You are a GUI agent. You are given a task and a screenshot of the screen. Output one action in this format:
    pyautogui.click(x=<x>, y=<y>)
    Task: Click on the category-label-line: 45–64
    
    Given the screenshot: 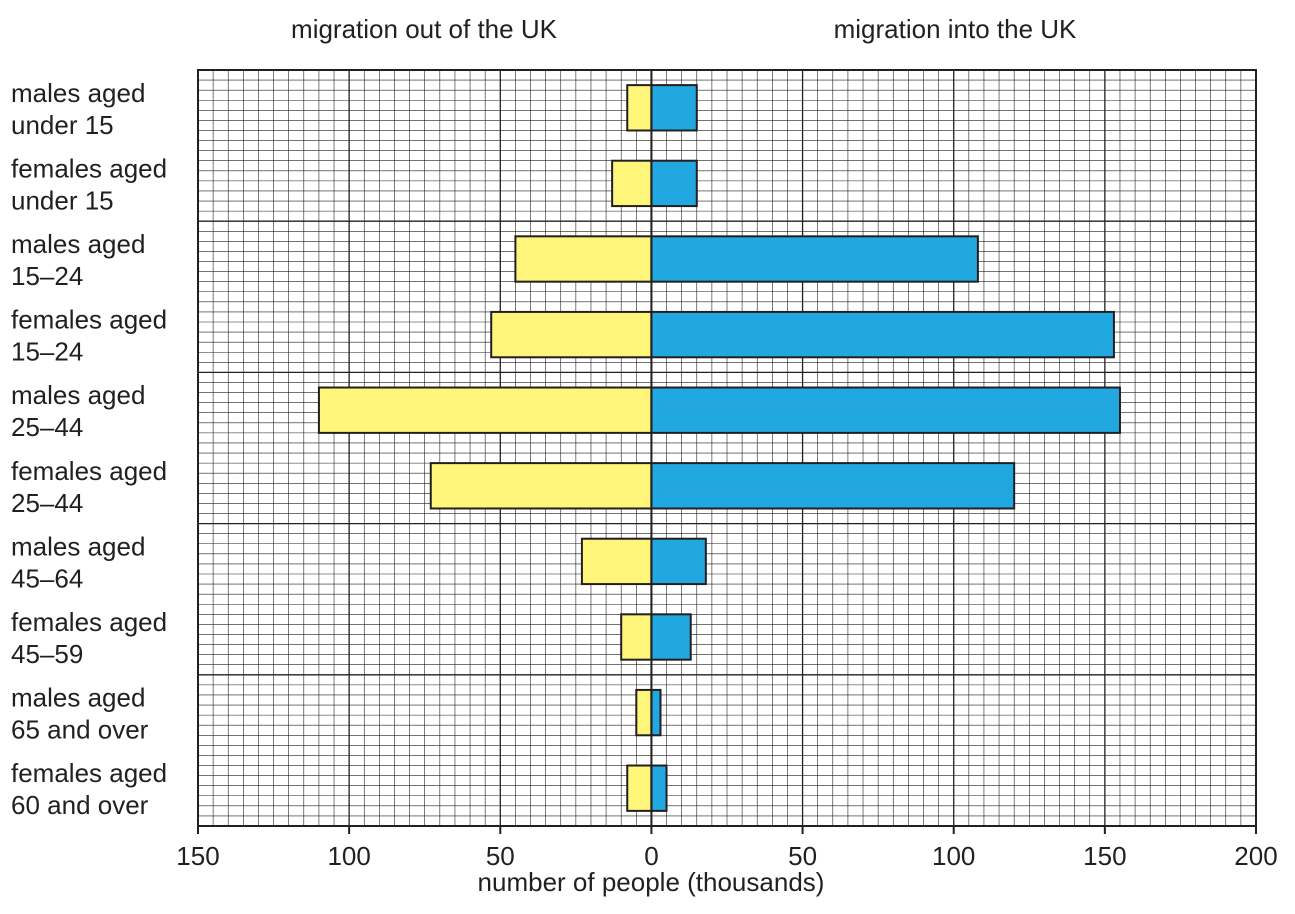 What is the action you would take?
    pyautogui.click(x=47, y=578)
    